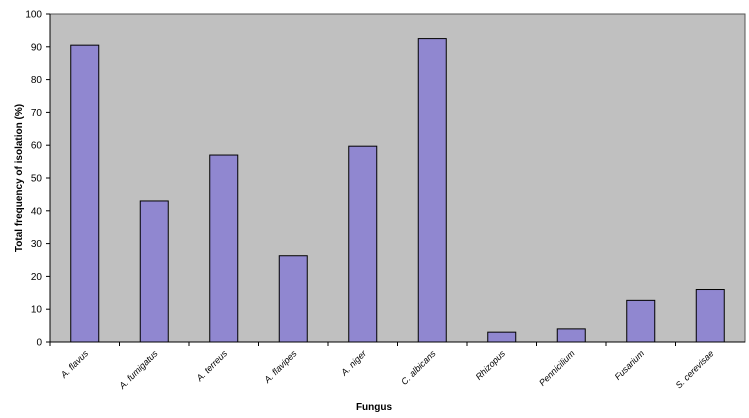 This screenshot has height=418, width=749. Describe the element at coordinates (418, 367) in the screenshot. I see `x-tick-label: C. albicans` at that location.